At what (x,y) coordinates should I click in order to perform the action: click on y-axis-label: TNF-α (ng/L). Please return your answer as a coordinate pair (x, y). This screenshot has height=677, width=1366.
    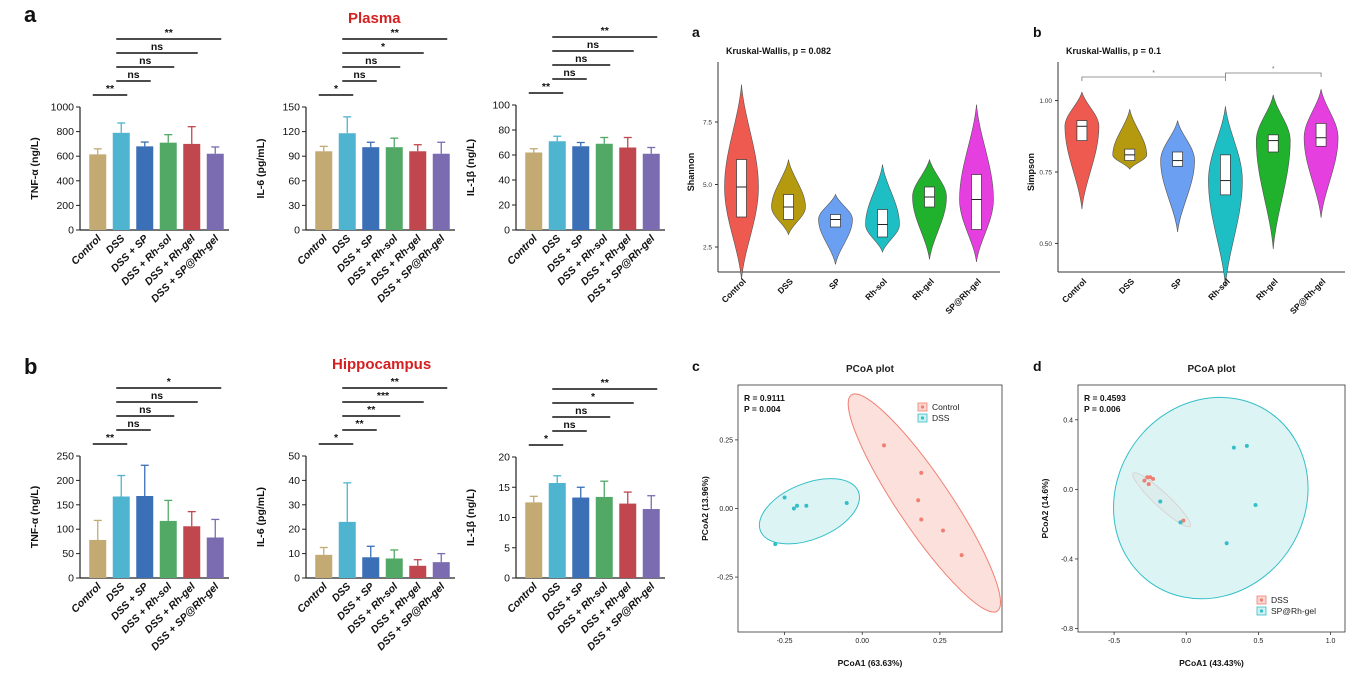
    Looking at the image, I should click on (35, 168).